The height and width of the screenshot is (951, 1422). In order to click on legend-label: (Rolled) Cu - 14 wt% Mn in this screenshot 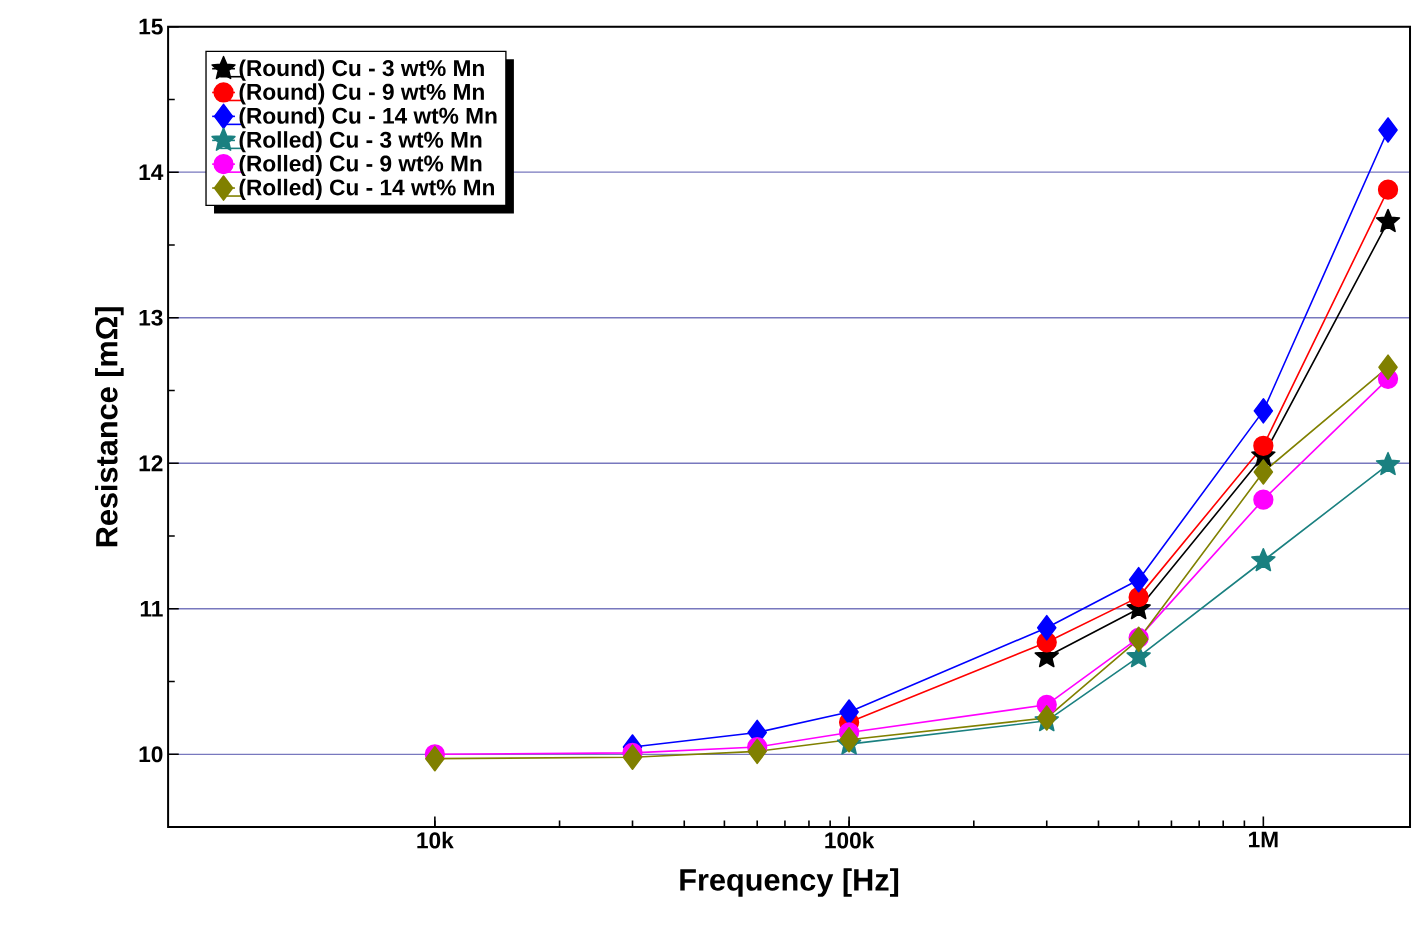, I will do `click(366, 189)`.